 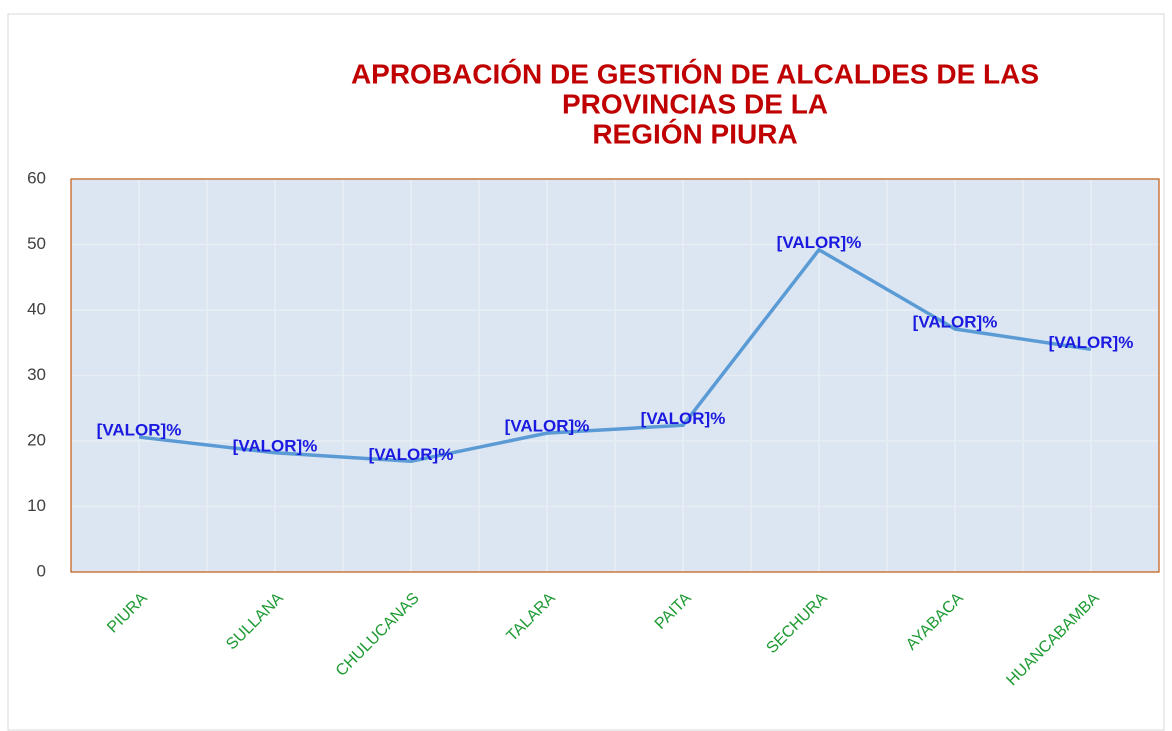 I want to click on y-tick-label: 30, so click(x=36, y=374).